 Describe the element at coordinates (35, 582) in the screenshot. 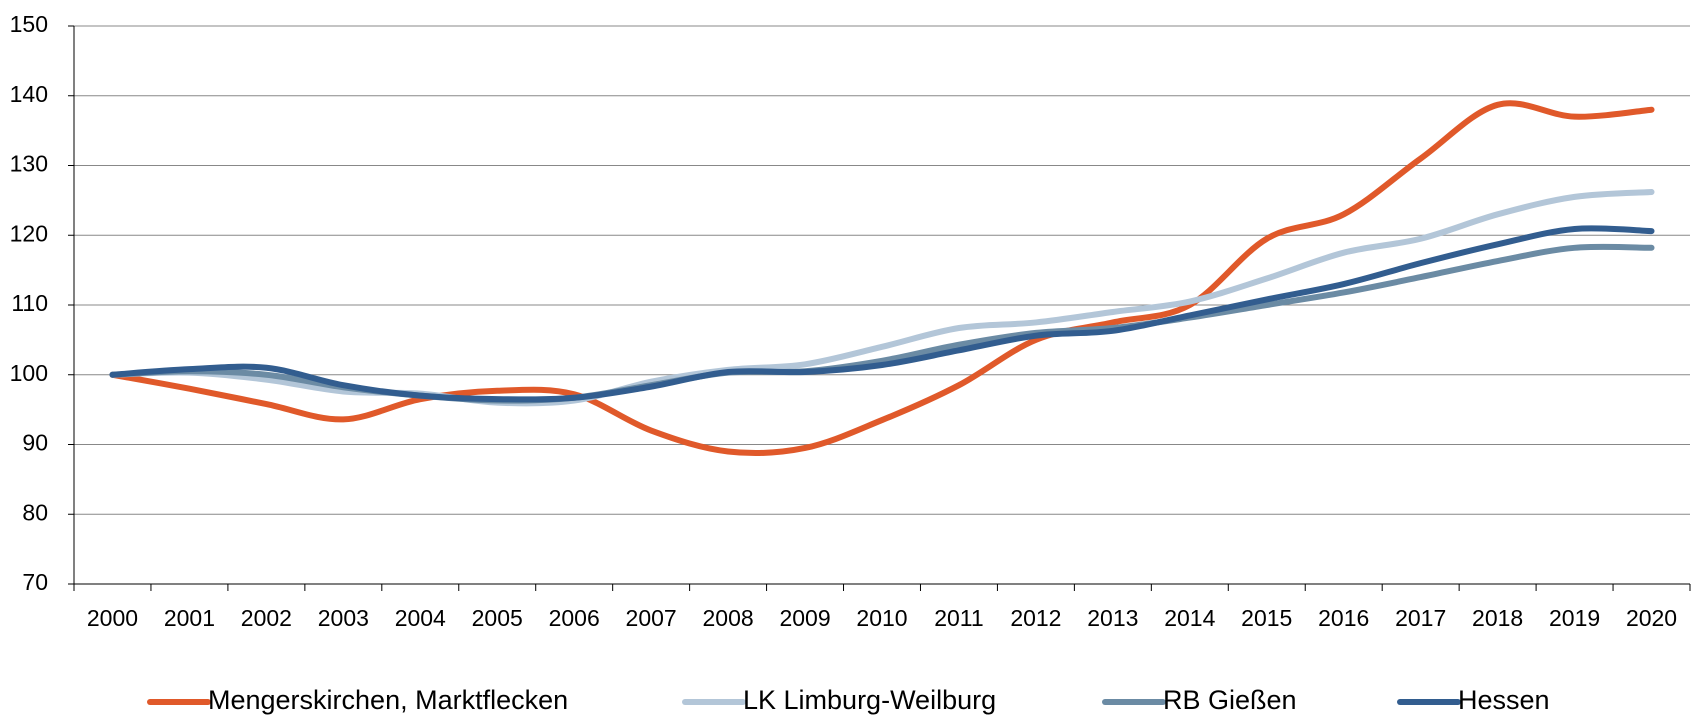

I see `y-tick-label: 70` at that location.